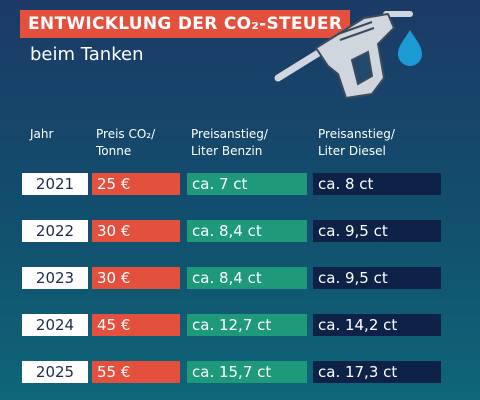 Image resolution: width=480 pixels, height=400 pixels. I want to click on column-header-price: Preis CO₂/ Tonne, so click(126, 142).